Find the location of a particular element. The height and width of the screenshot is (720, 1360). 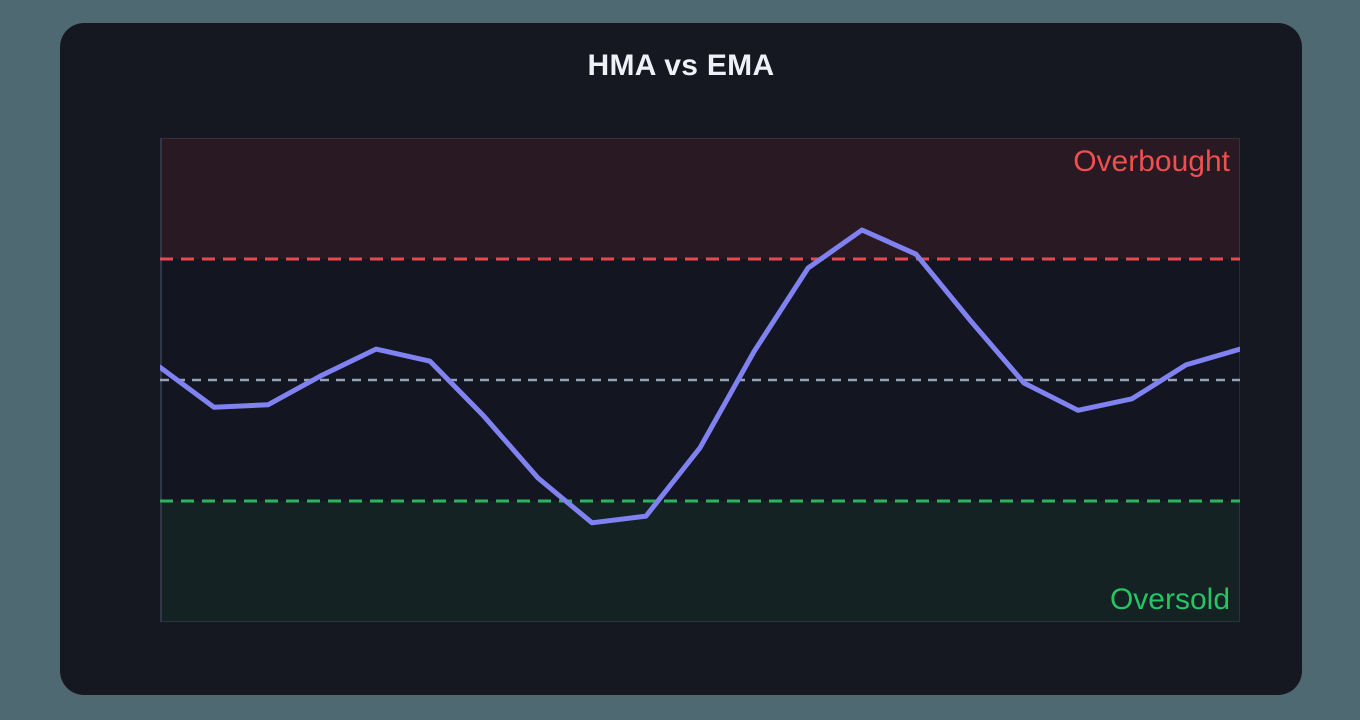

overbought-label: Overbought is located at coordinates (1151, 161).